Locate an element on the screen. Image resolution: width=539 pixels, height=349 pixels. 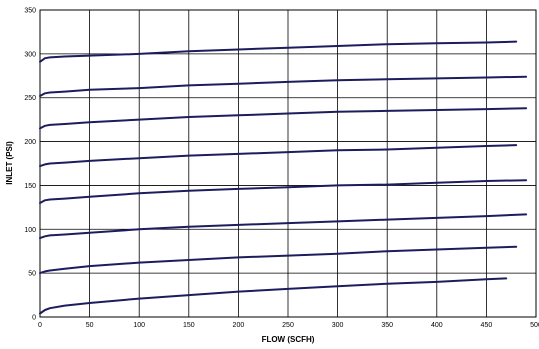
y-tick-label: 0 is located at coordinates (34, 318).